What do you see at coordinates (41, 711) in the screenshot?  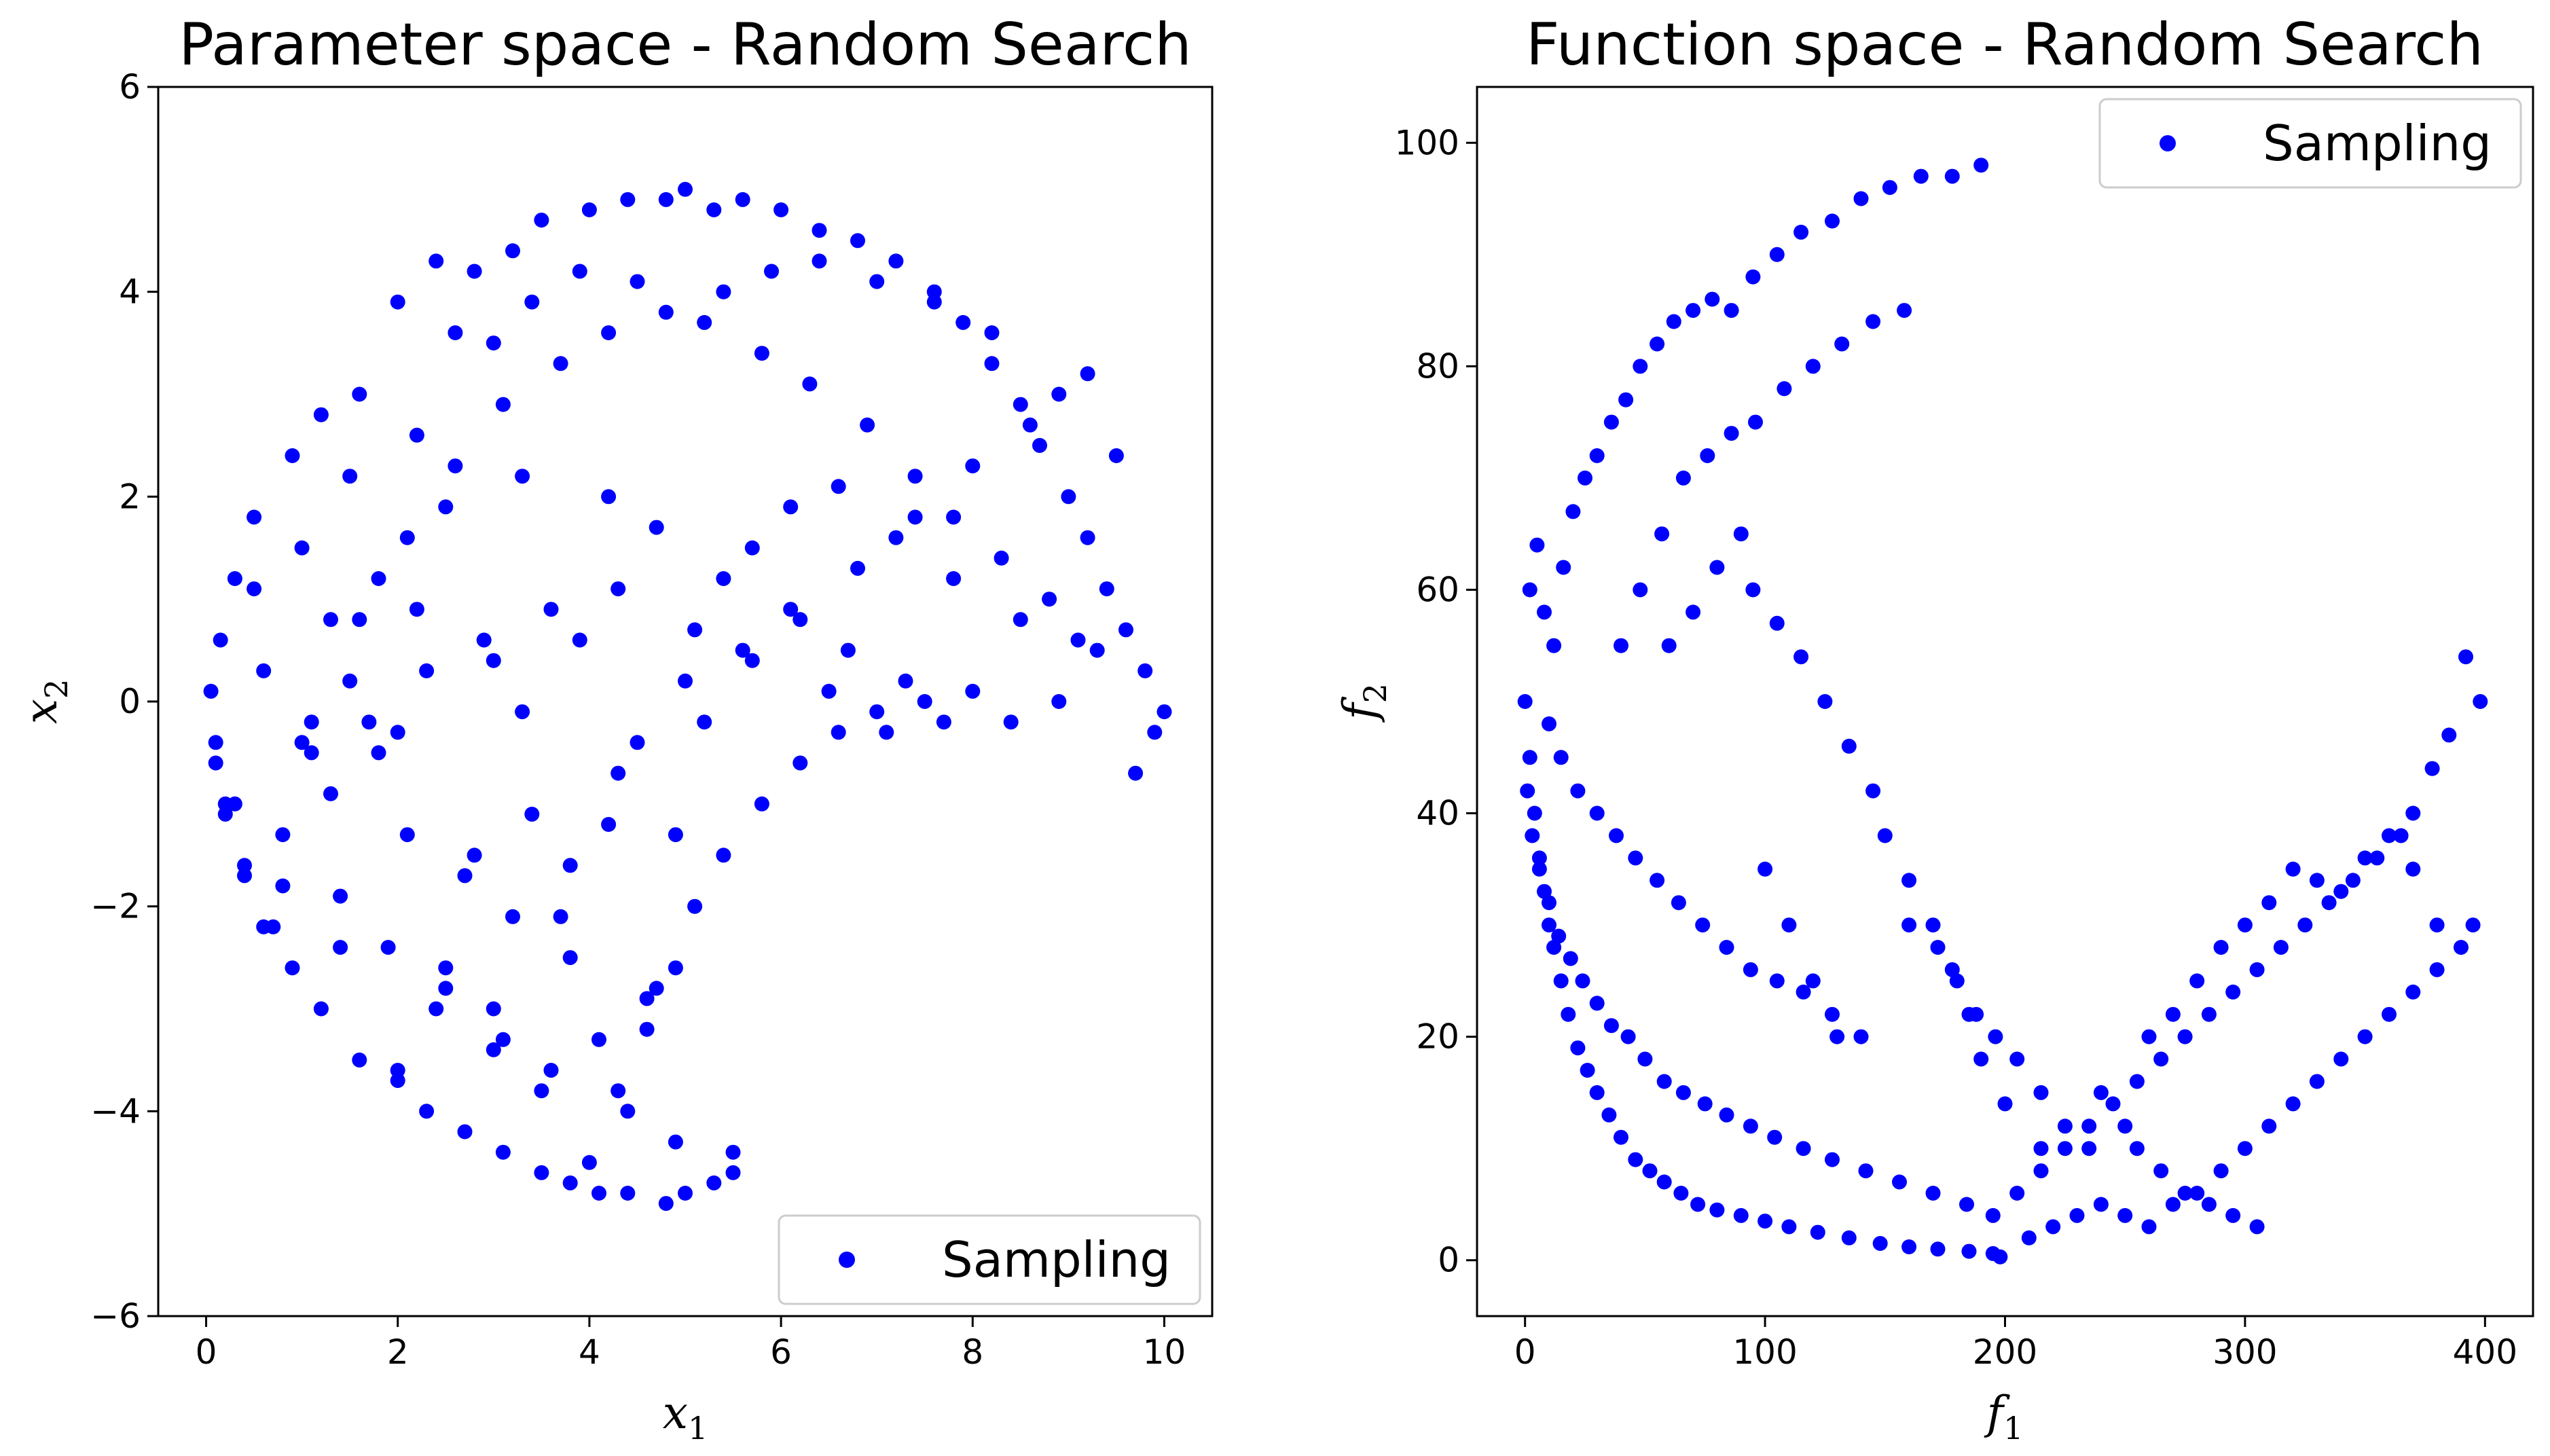 I see `y-axis-label-main: x` at bounding box center [41, 711].